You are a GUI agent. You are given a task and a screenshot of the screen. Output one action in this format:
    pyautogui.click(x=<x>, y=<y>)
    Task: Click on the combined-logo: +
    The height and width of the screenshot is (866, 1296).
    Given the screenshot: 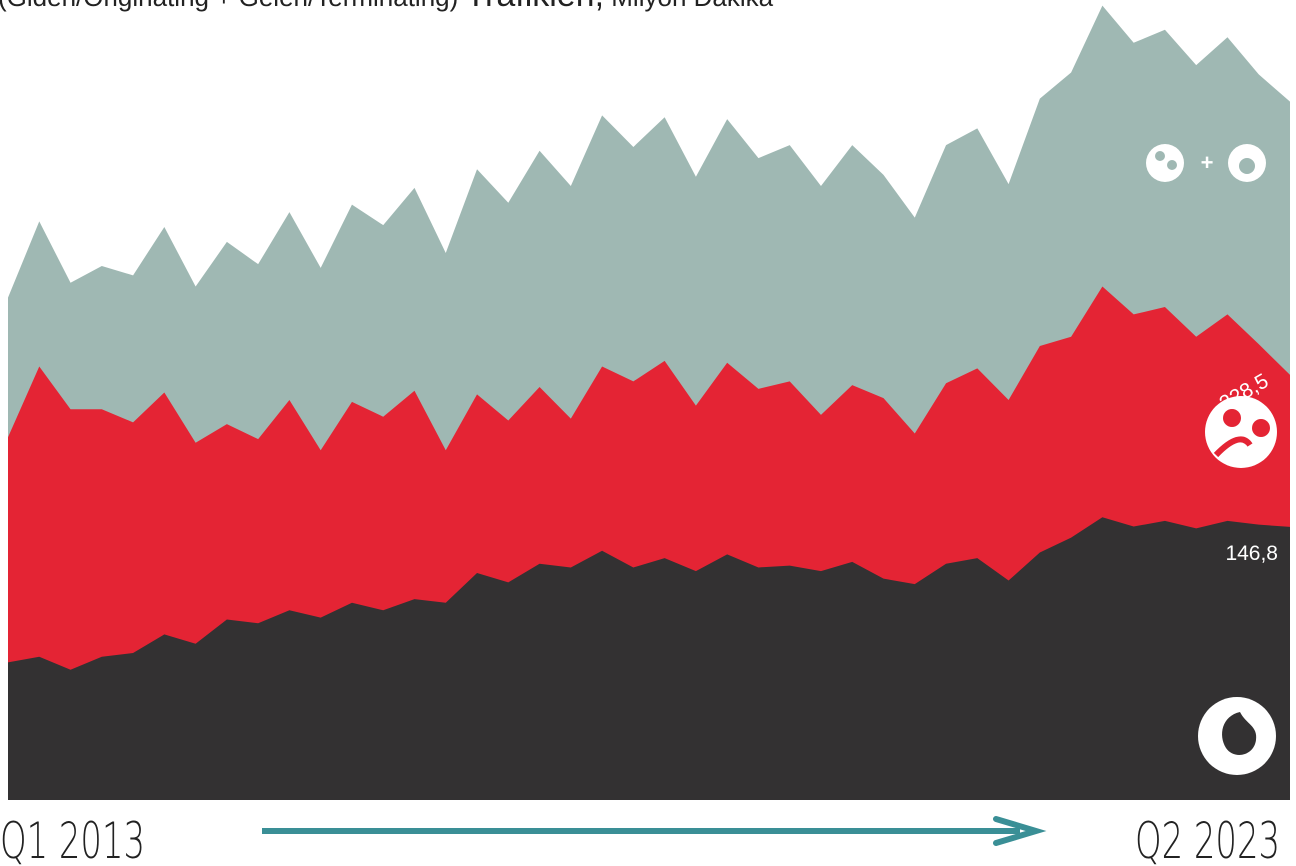 What is the action you would take?
    pyautogui.click(x=1206, y=163)
    